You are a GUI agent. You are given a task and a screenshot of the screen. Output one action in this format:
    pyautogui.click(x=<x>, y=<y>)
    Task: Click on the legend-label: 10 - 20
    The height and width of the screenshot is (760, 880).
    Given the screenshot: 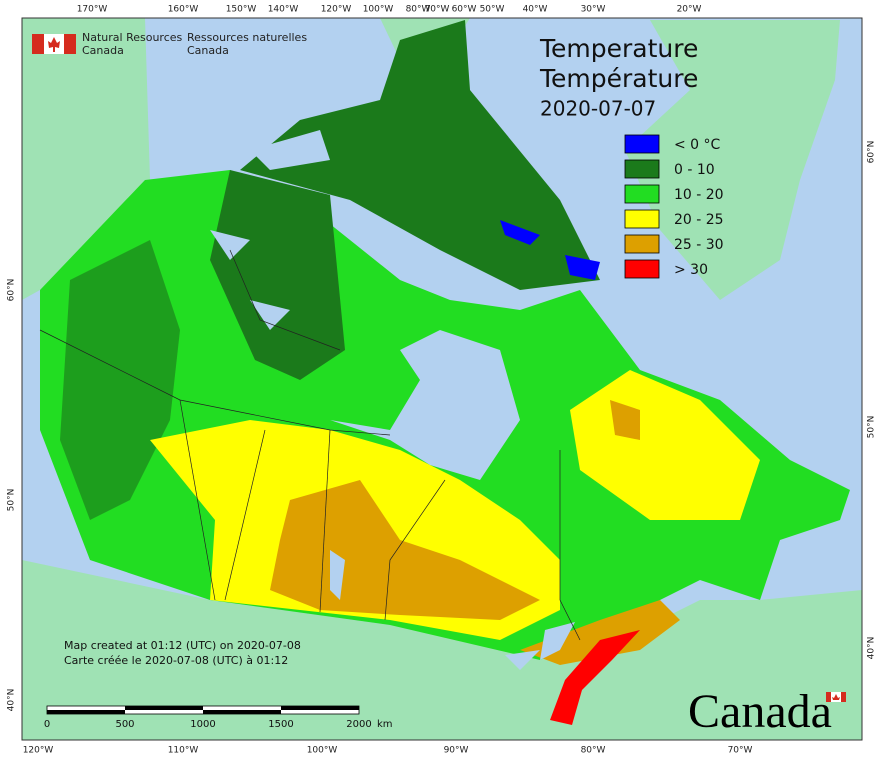 What is the action you would take?
    pyautogui.click(x=699, y=195)
    